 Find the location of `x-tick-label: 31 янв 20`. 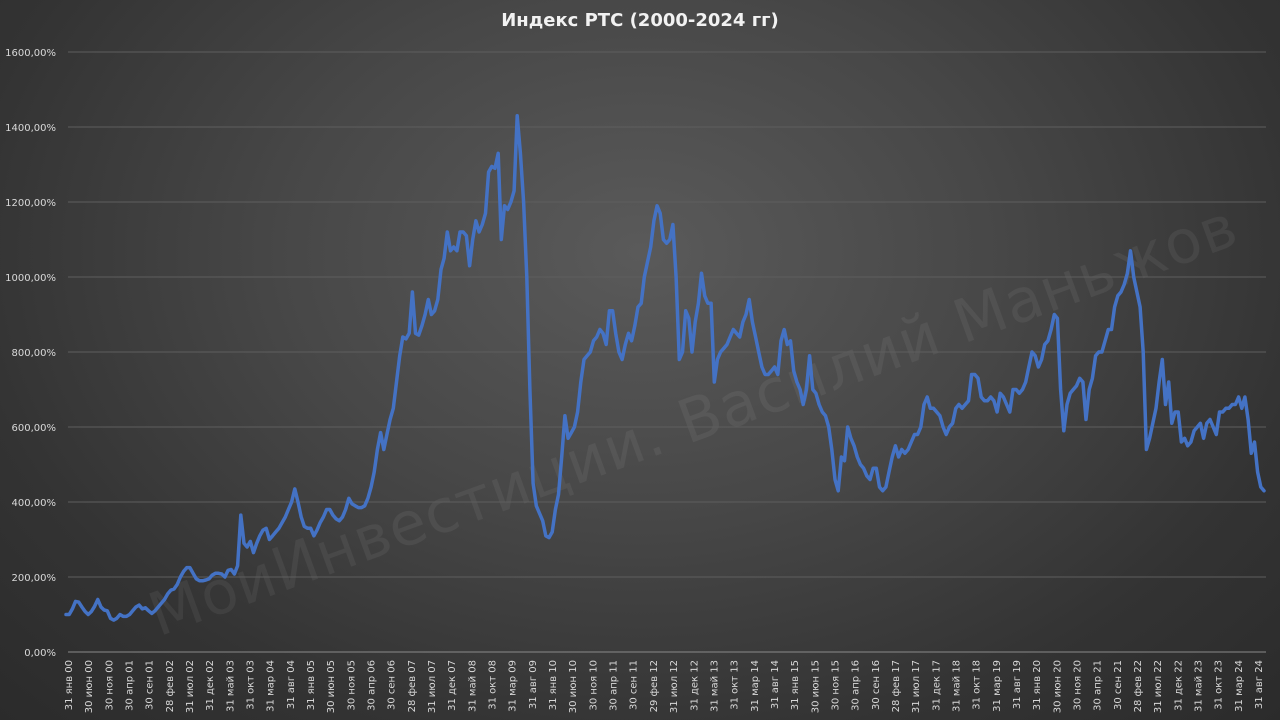

x-tick-label: 31 янв 20 is located at coordinates (1037, 685).